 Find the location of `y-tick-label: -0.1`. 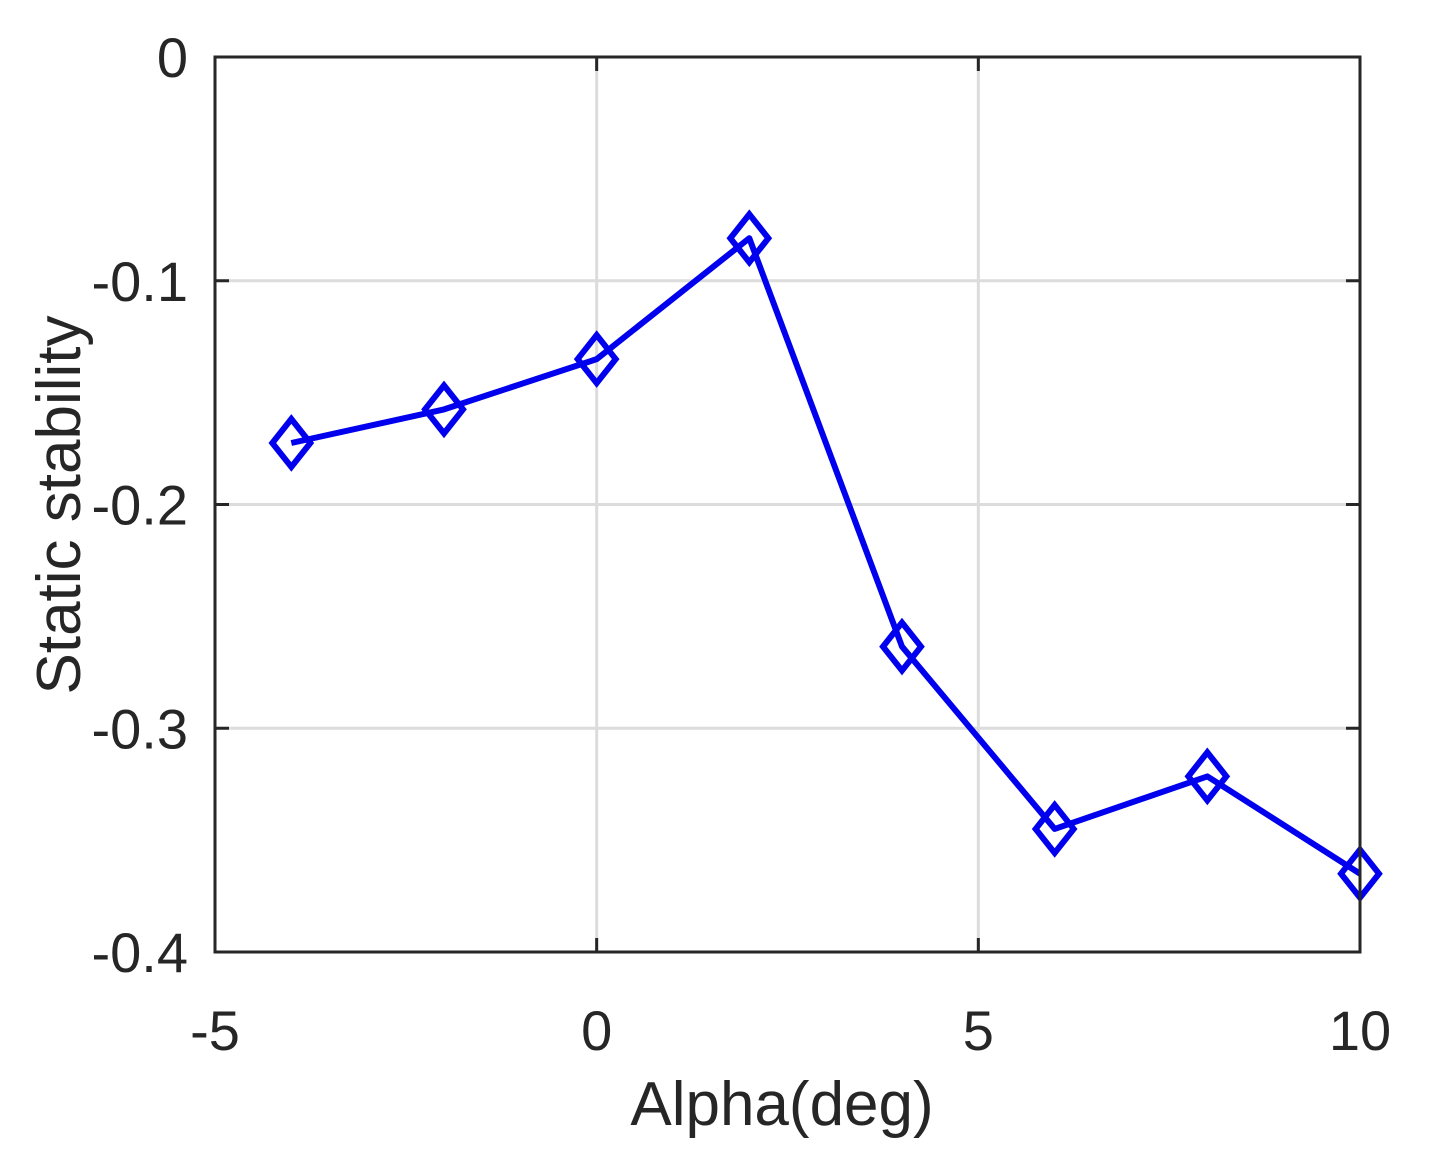

y-tick-label: -0.1 is located at coordinates (140, 281).